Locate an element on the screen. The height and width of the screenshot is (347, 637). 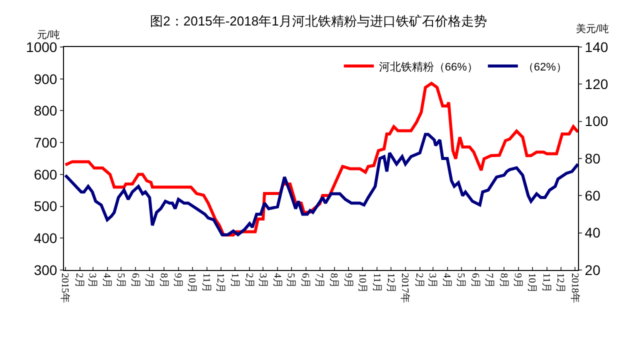
y-tick-label: 400 is located at coordinates (46, 238).